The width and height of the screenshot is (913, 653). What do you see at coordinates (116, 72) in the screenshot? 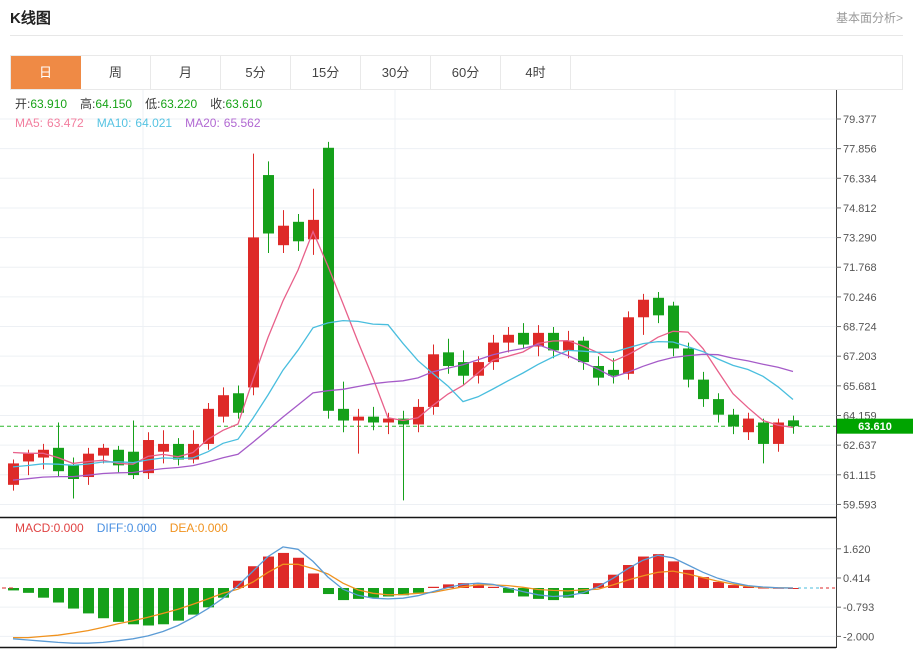
I see `tab-周: 周` at bounding box center [116, 72].